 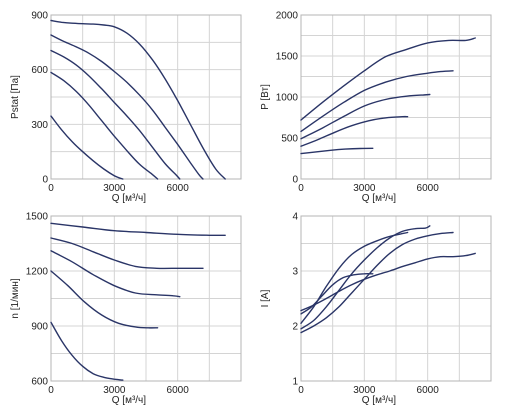 What do you see at coordinates (265, 298) in the screenshot?
I see `y-axis-label: I [A]` at bounding box center [265, 298].